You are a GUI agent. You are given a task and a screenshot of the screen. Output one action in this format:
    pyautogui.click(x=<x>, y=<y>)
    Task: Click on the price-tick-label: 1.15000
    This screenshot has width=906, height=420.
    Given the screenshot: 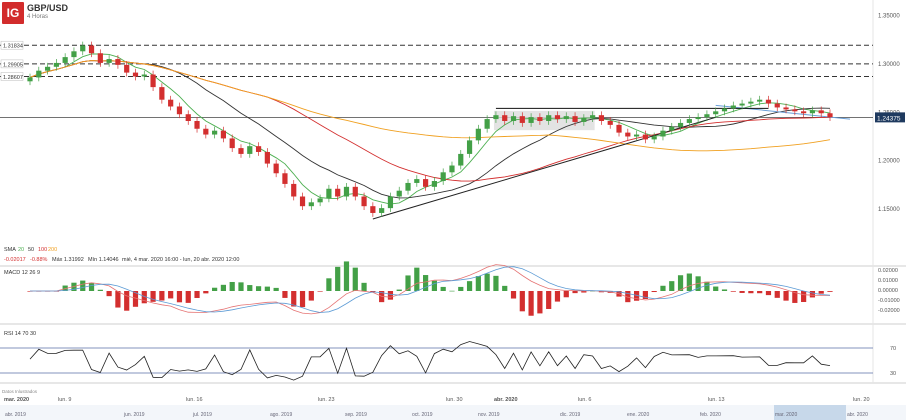 What is the action you would take?
    pyautogui.click(x=889, y=210)
    